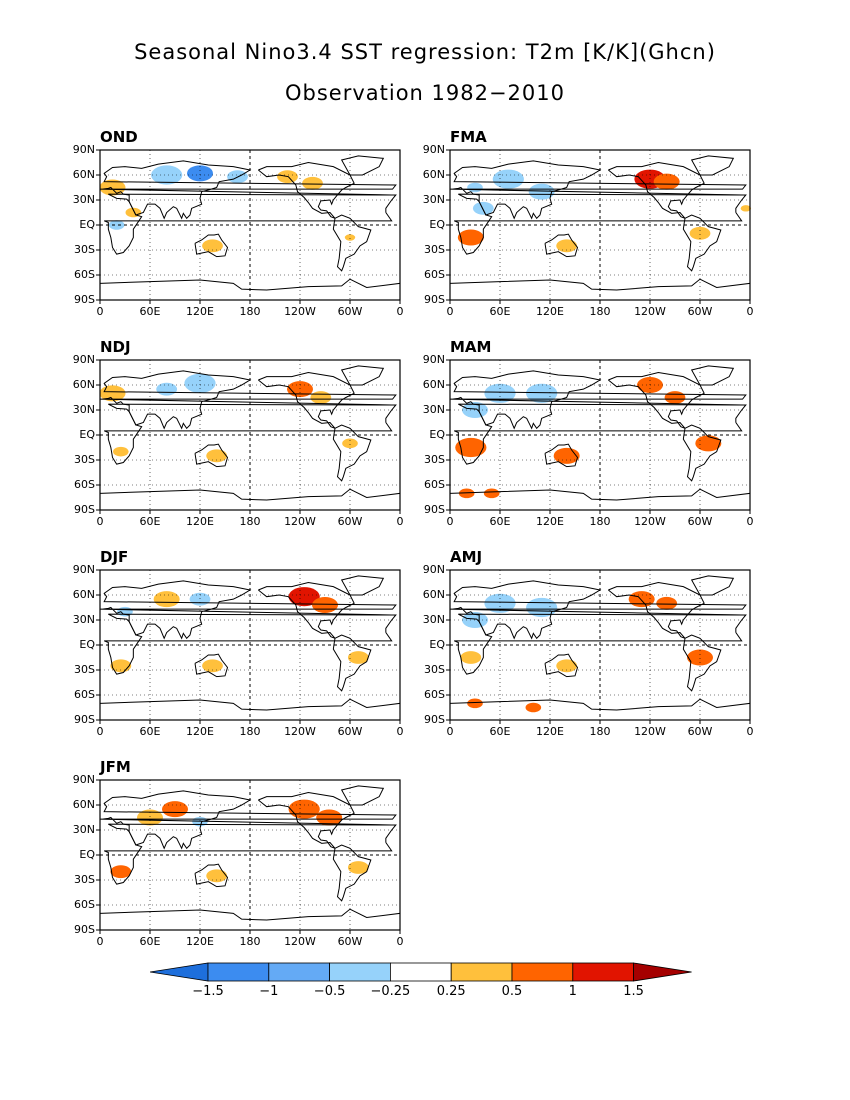 The height and width of the screenshot is (1100, 850). What do you see at coordinates (329, 991) in the screenshot?
I see `colorbar-tick-label: −0.5` at bounding box center [329, 991].